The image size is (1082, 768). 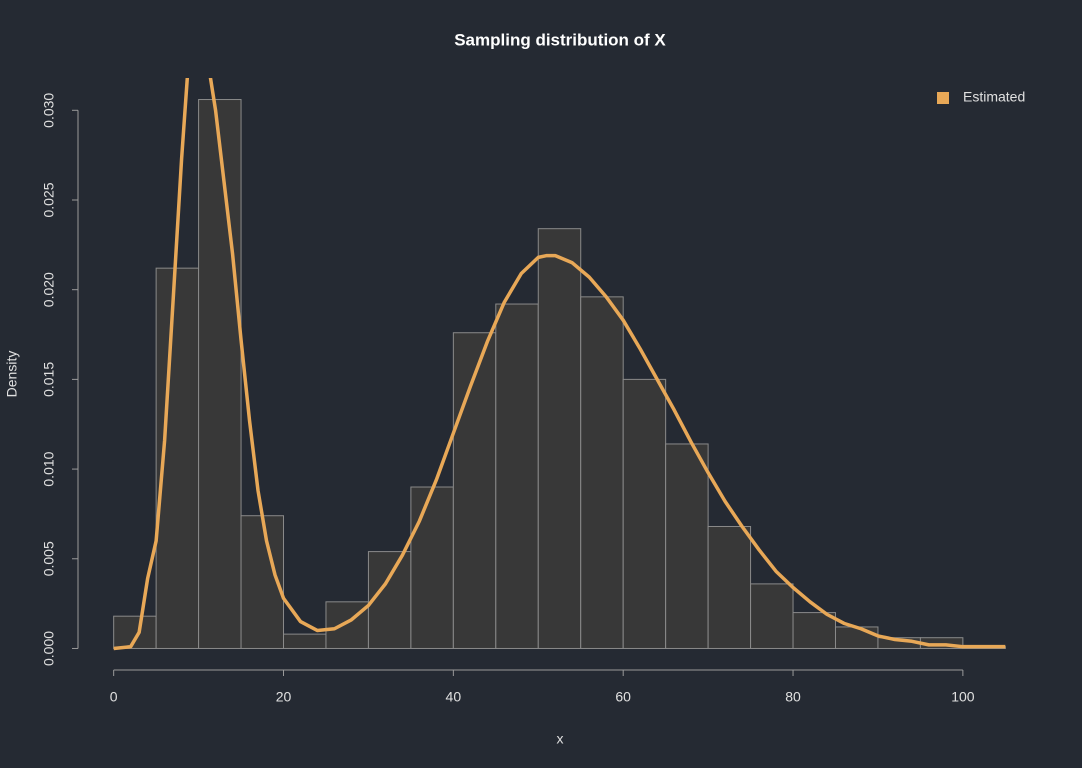 What do you see at coordinates (943, 98) in the screenshot?
I see `legend-swatch` at bounding box center [943, 98].